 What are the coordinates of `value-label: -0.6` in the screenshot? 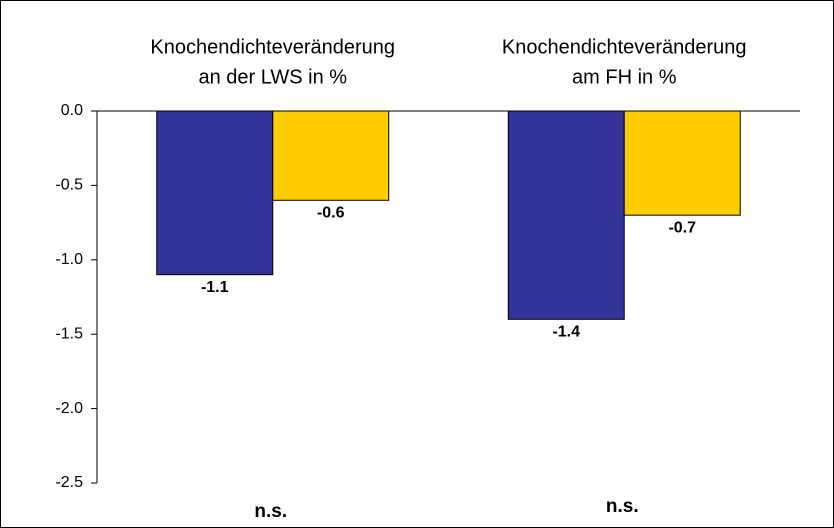 It's located at (331, 212).